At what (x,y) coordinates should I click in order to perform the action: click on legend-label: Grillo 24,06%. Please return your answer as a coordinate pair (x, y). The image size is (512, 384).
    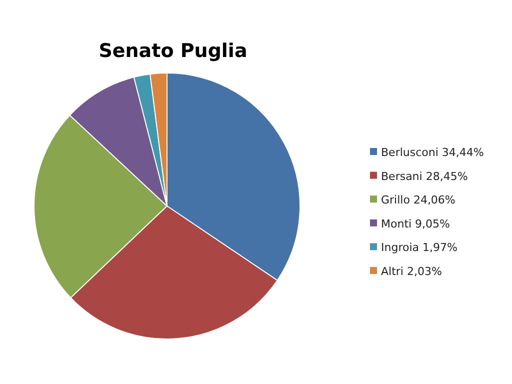
    Looking at the image, I should click on (418, 200).